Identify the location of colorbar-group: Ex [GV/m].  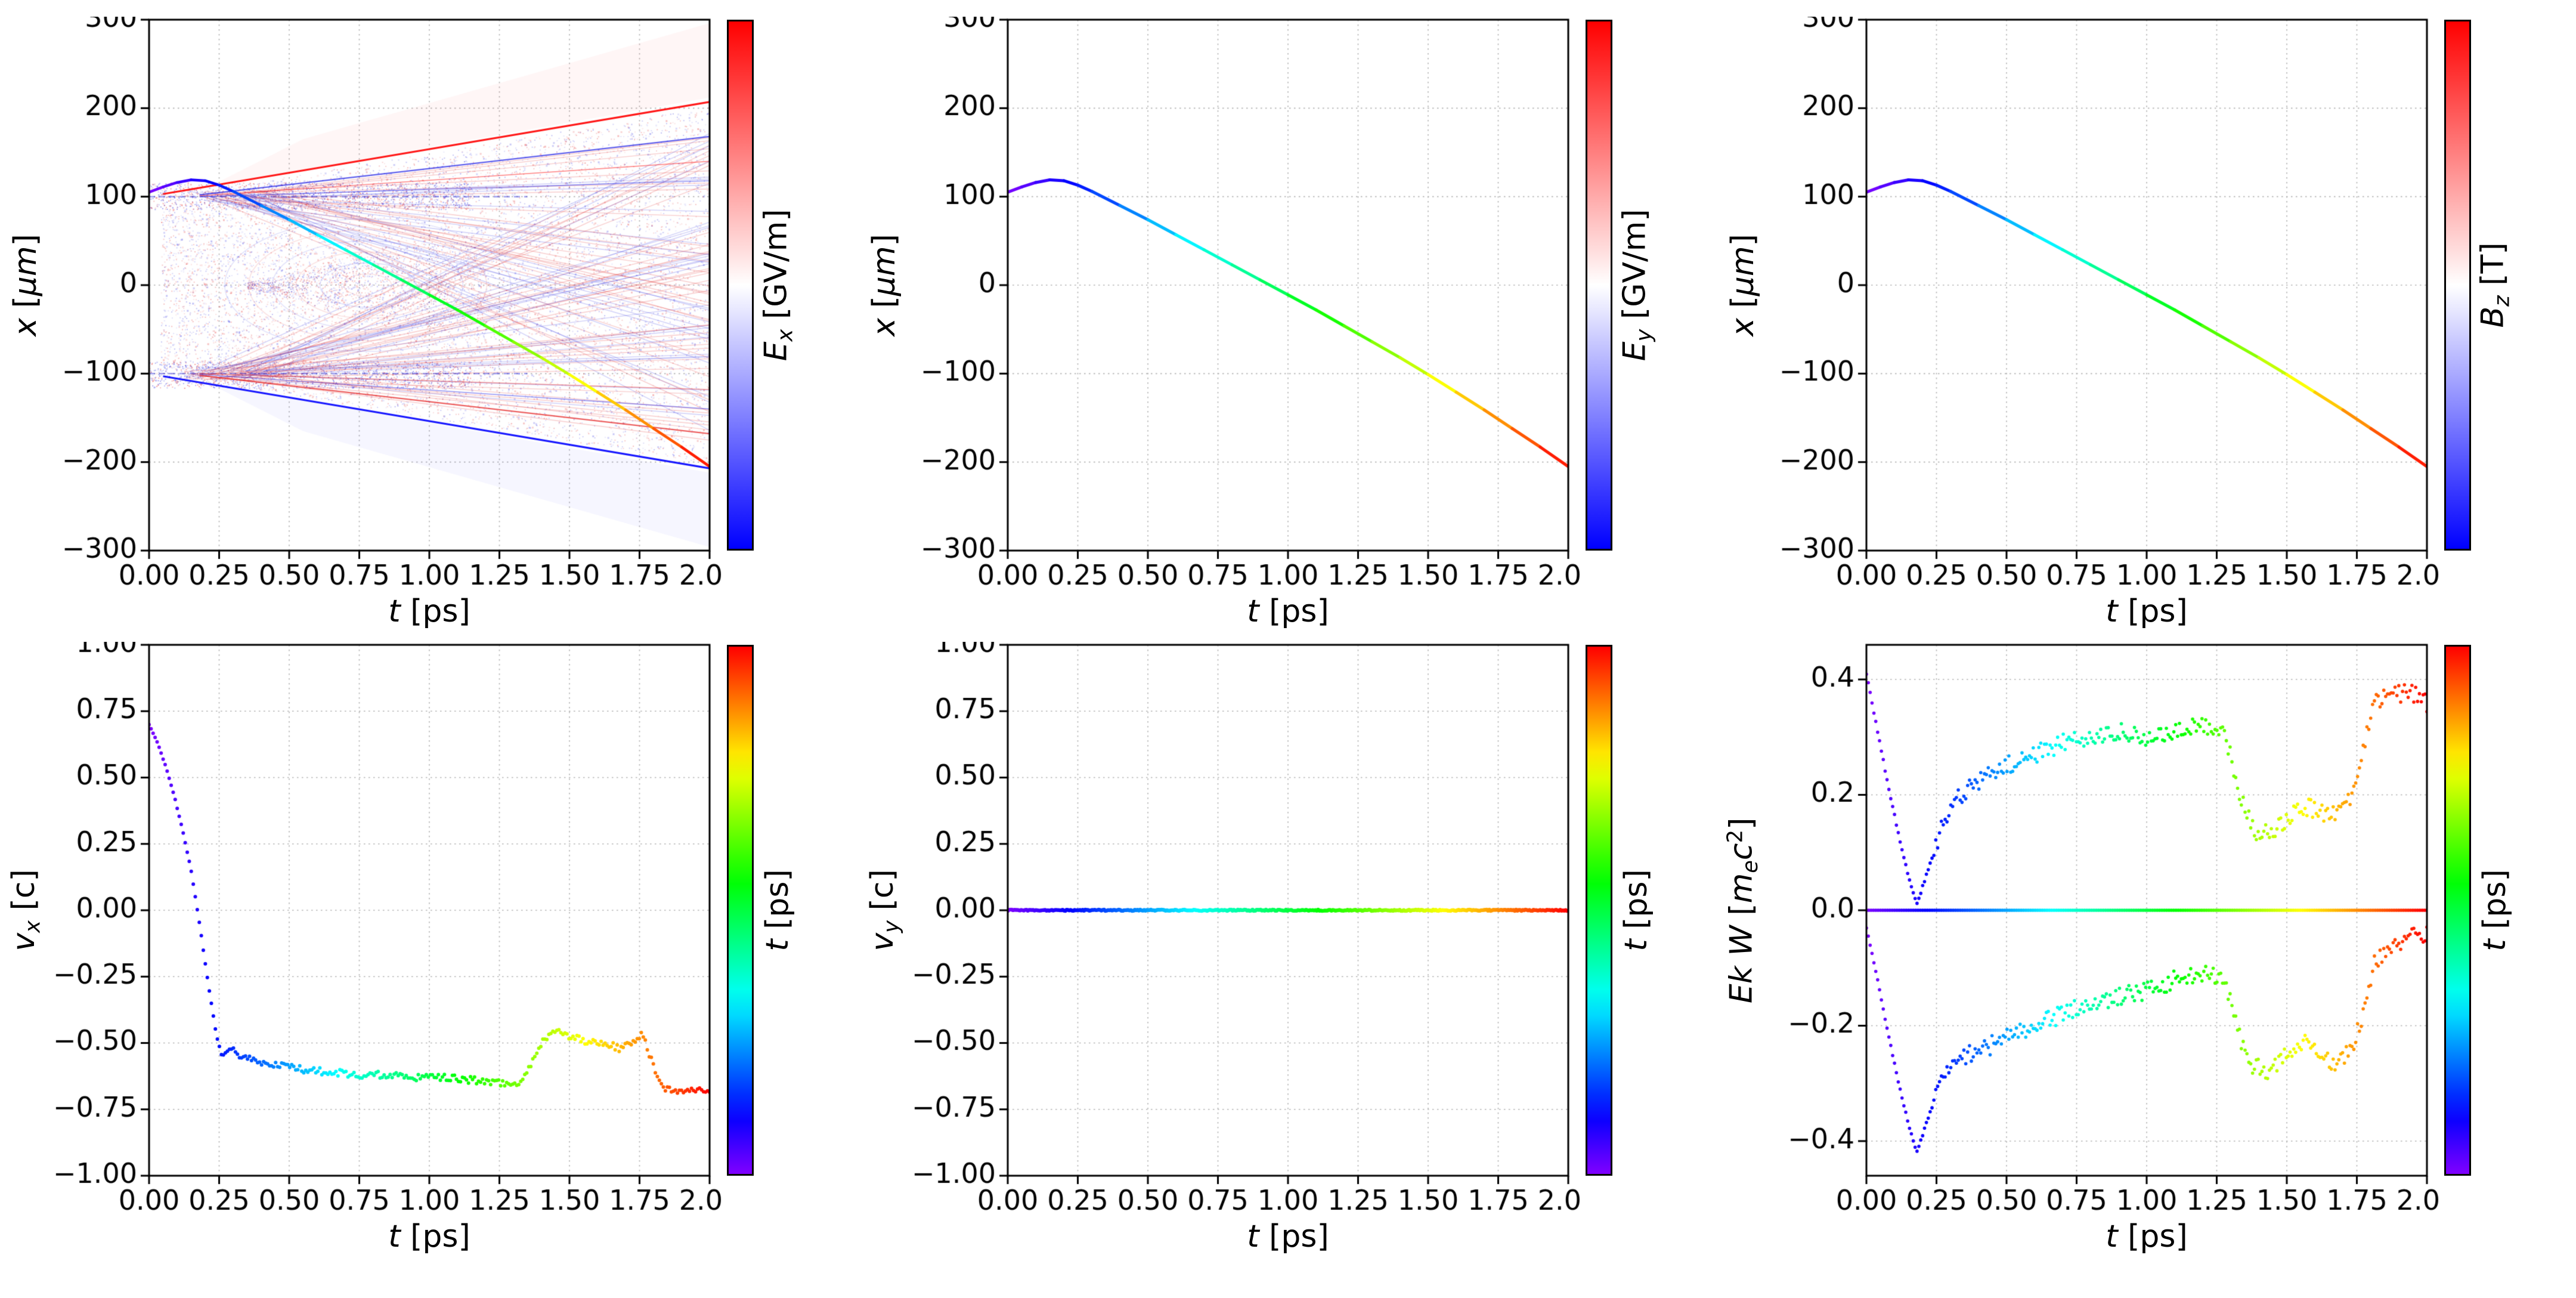
(764, 285).